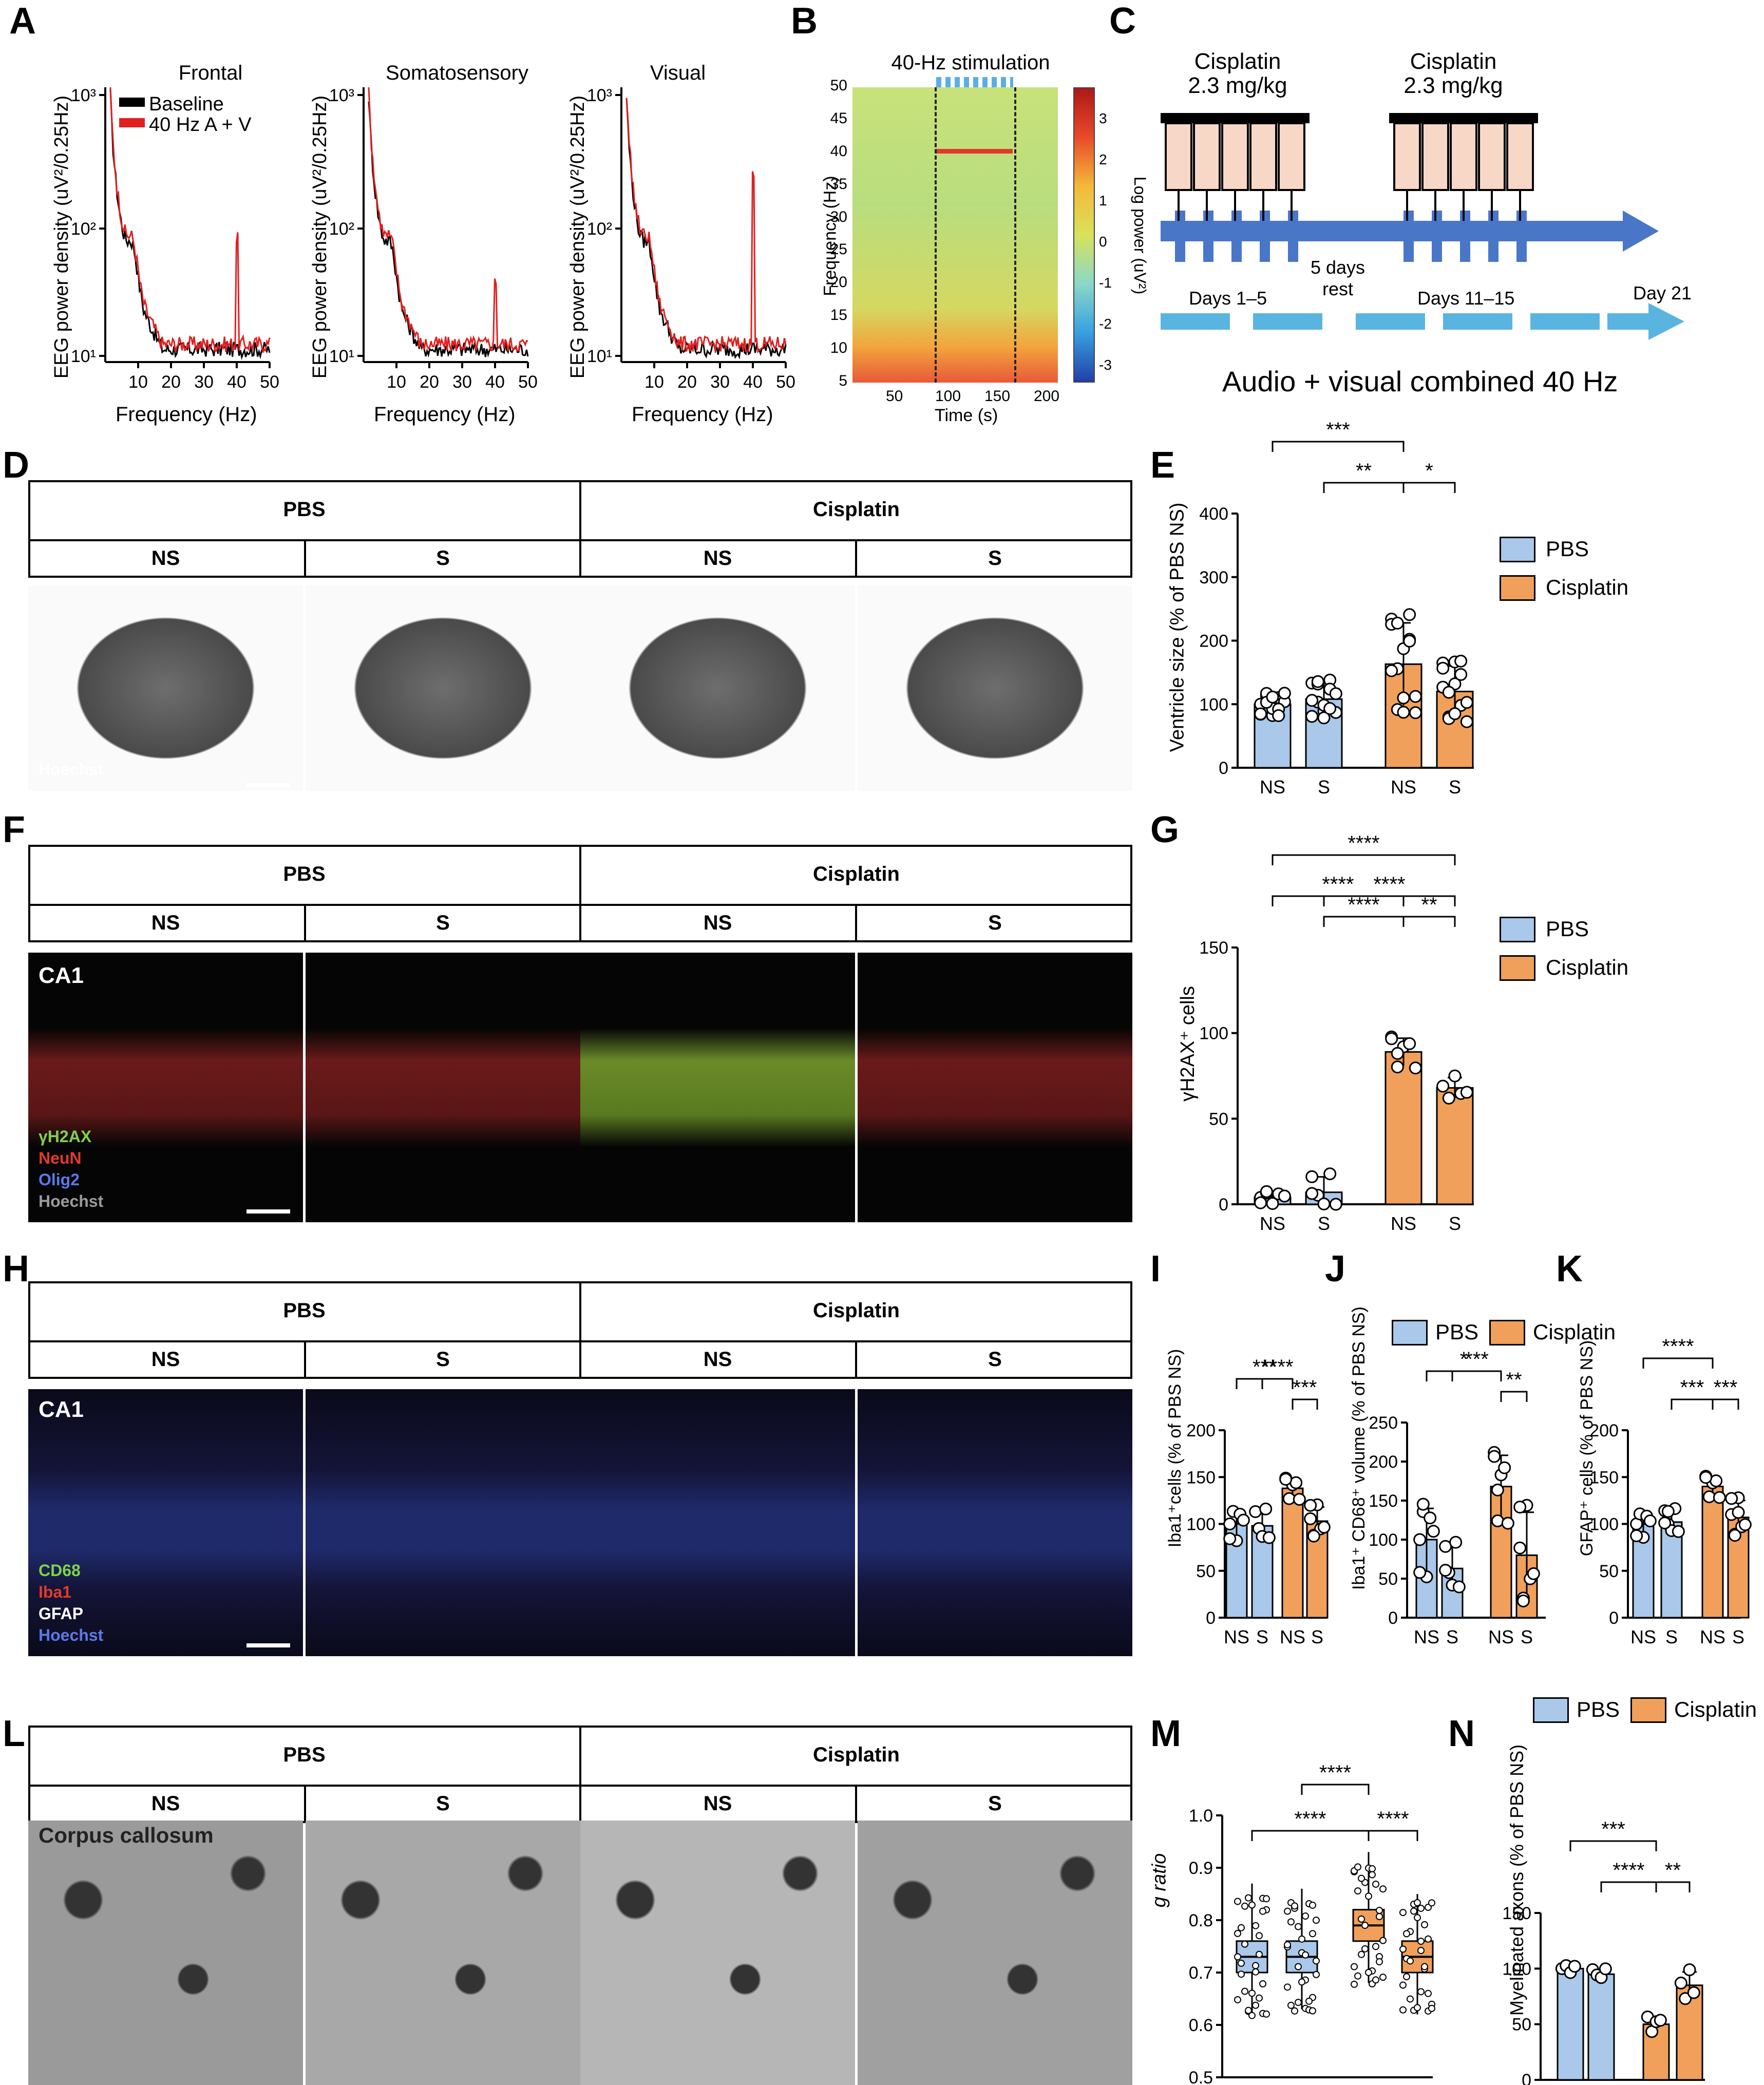 The height and width of the screenshot is (2085, 1764). Describe the element at coordinates (1165, 1733) in the screenshot. I see `panel-label-m: M` at that location.